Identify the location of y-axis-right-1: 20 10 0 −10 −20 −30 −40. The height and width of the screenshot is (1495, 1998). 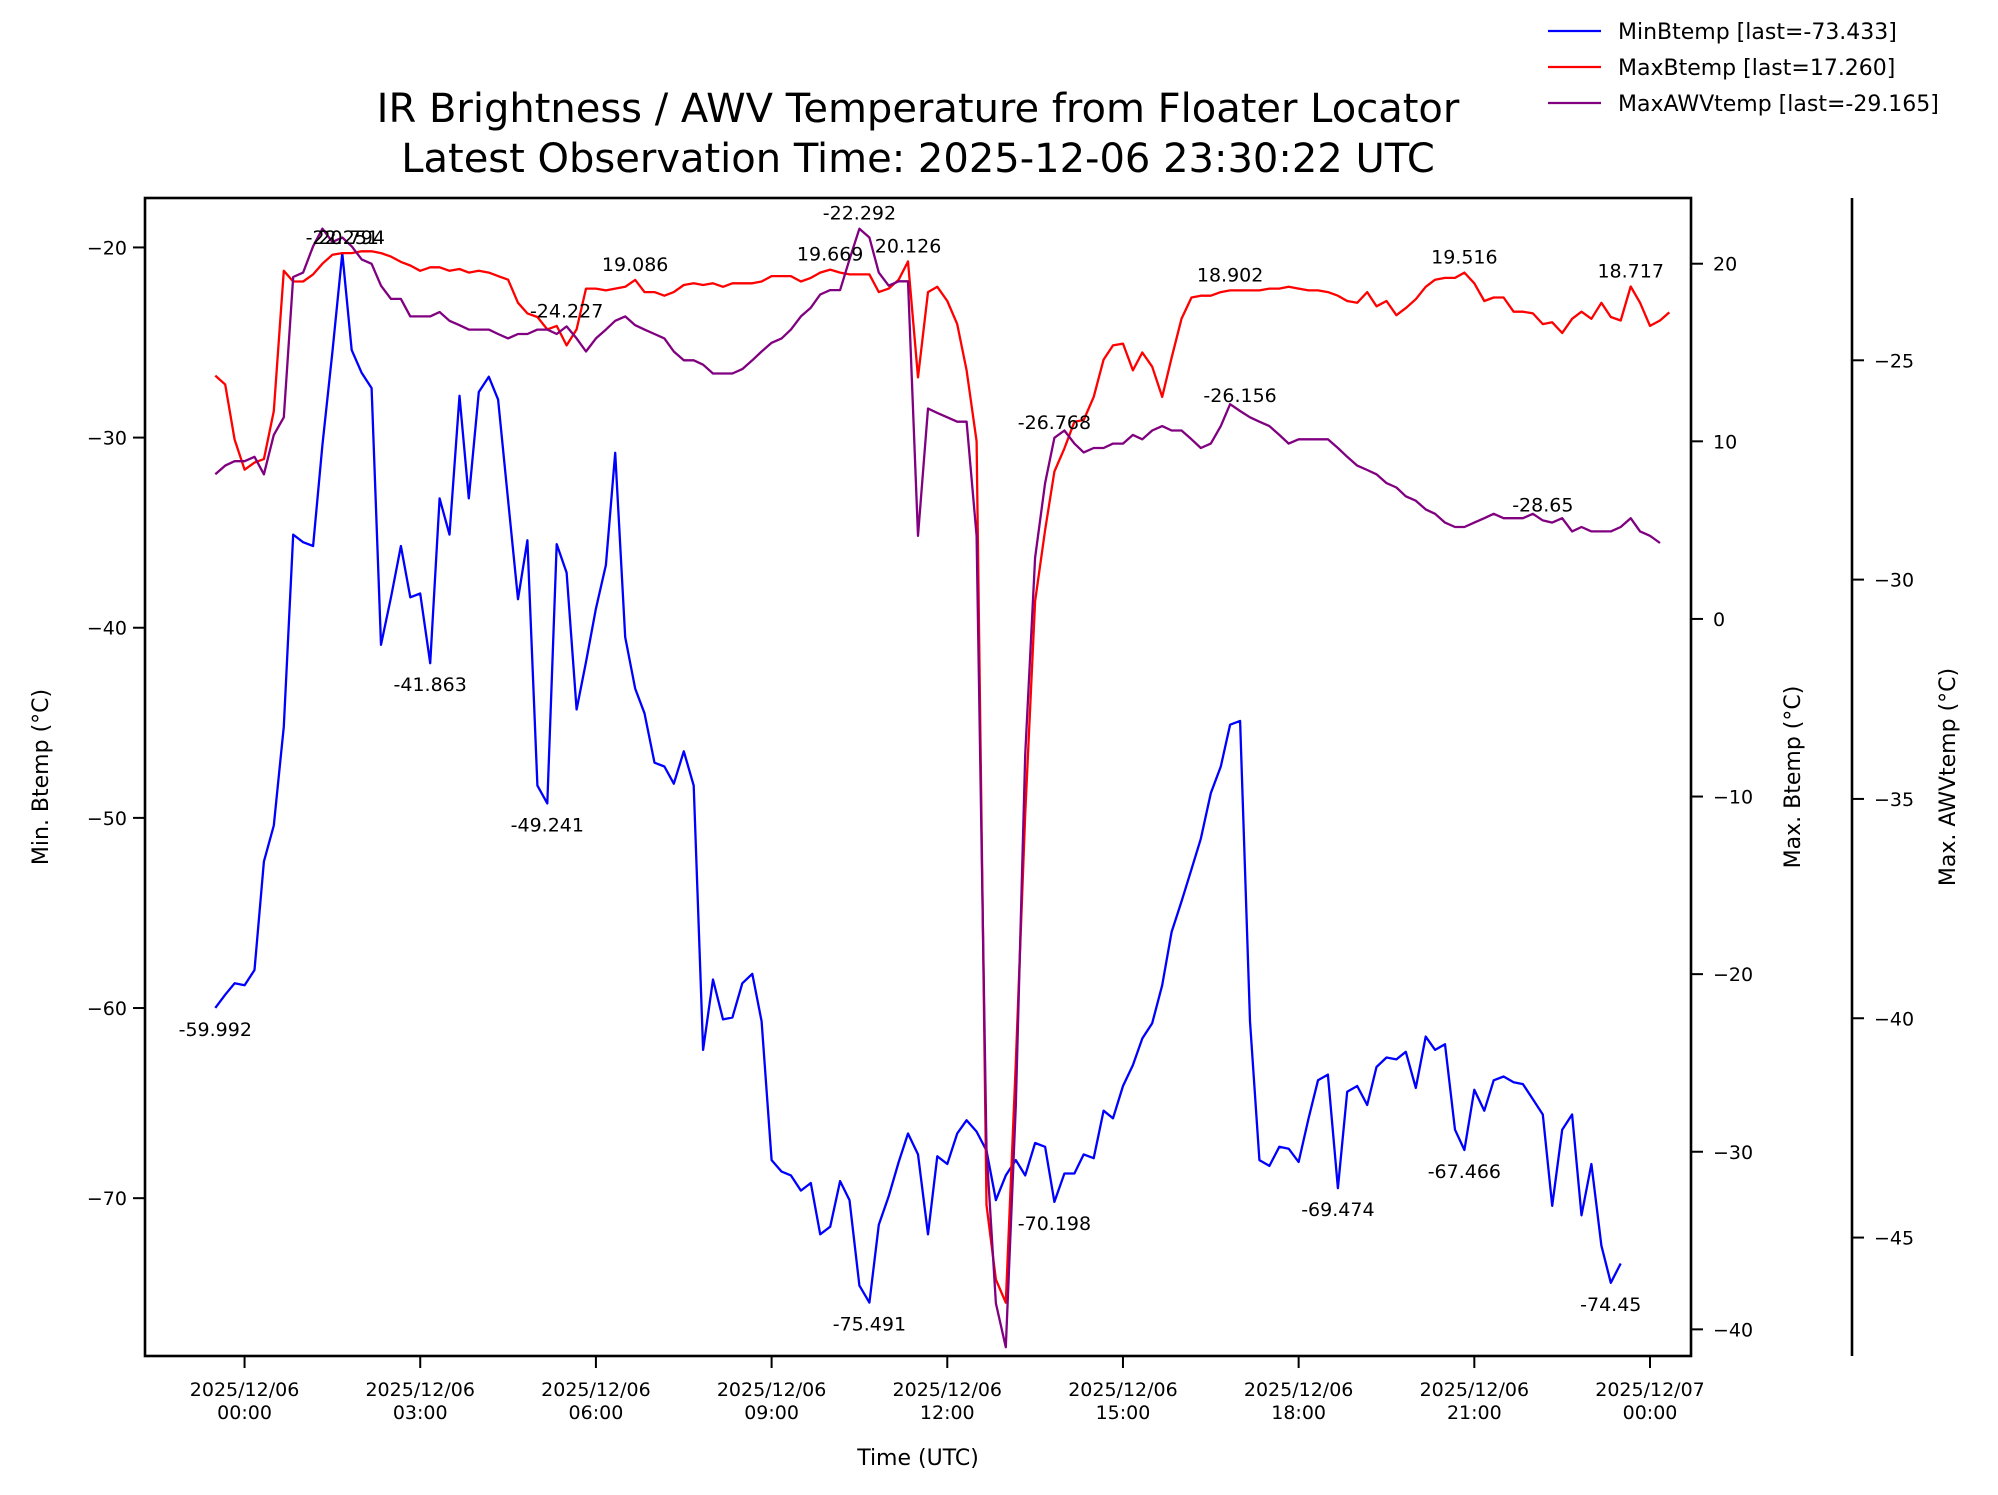
(1722, 797).